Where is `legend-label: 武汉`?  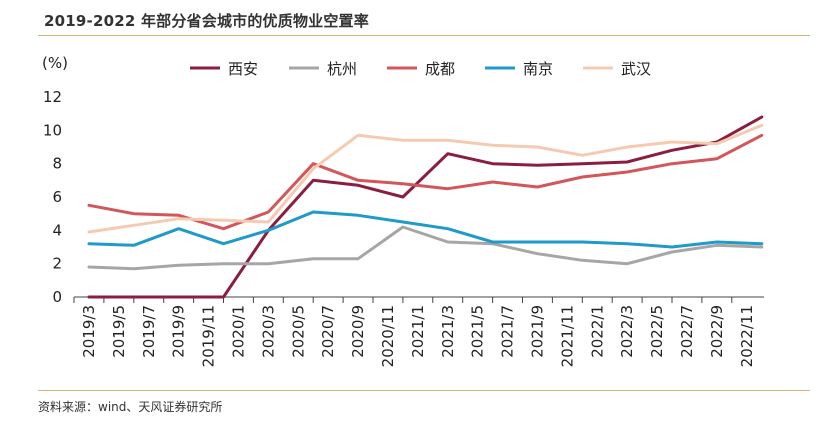
legend-label: 武汉 is located at coordinates (636, 69).